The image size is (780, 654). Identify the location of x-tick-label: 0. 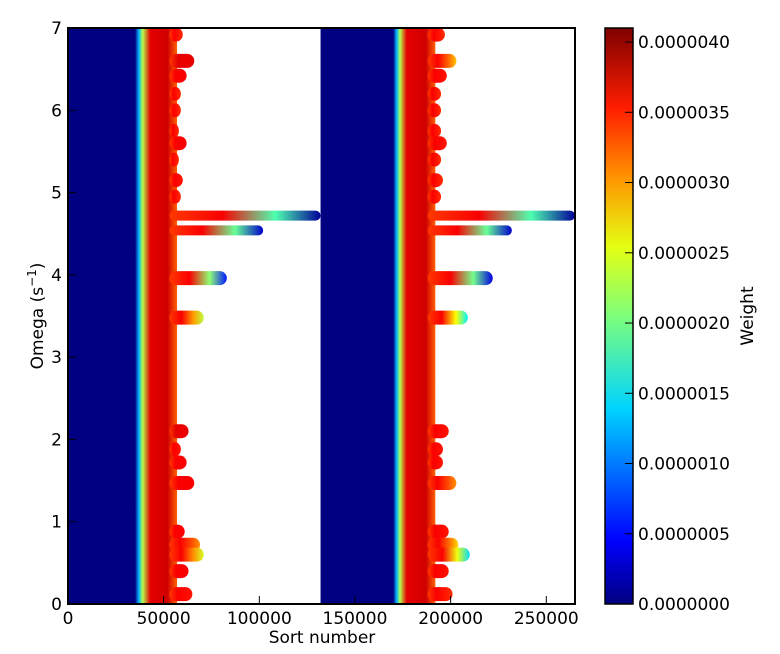
(68, 619).